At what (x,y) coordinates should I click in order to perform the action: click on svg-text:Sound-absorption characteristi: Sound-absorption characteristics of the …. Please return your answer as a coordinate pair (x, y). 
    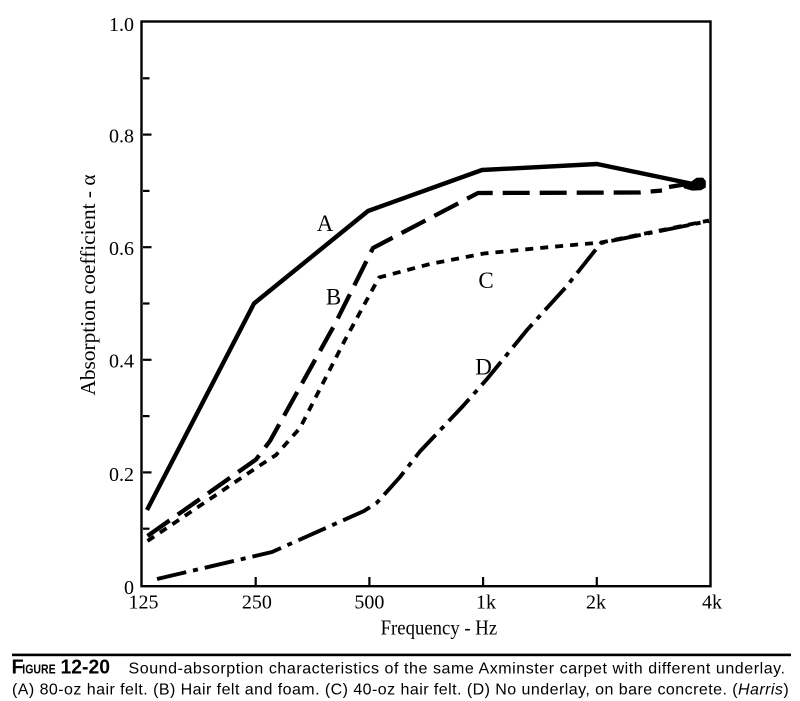
    Looking at the image, I should click on (457, 669).